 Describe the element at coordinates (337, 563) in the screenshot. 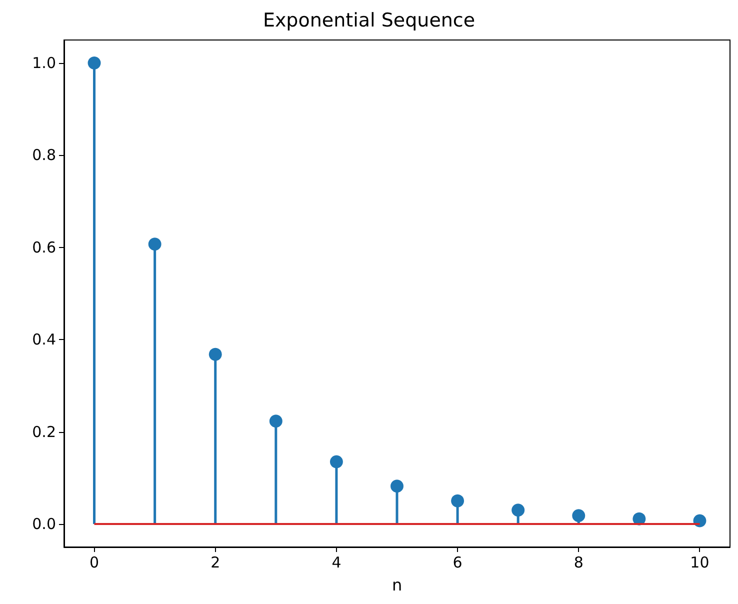

I see `x-tick-label: 4` at that location.